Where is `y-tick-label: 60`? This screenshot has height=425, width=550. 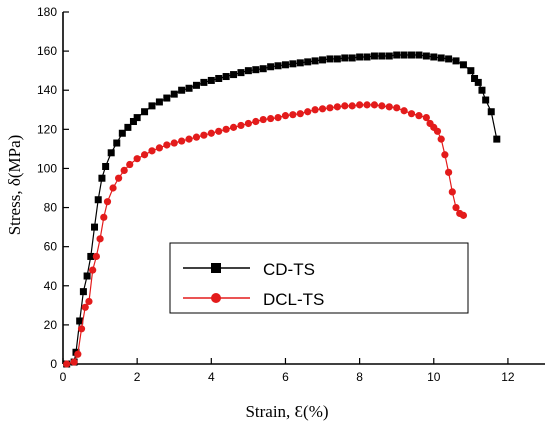 y-tick-label: 60 is located at coordinates (51, 247).